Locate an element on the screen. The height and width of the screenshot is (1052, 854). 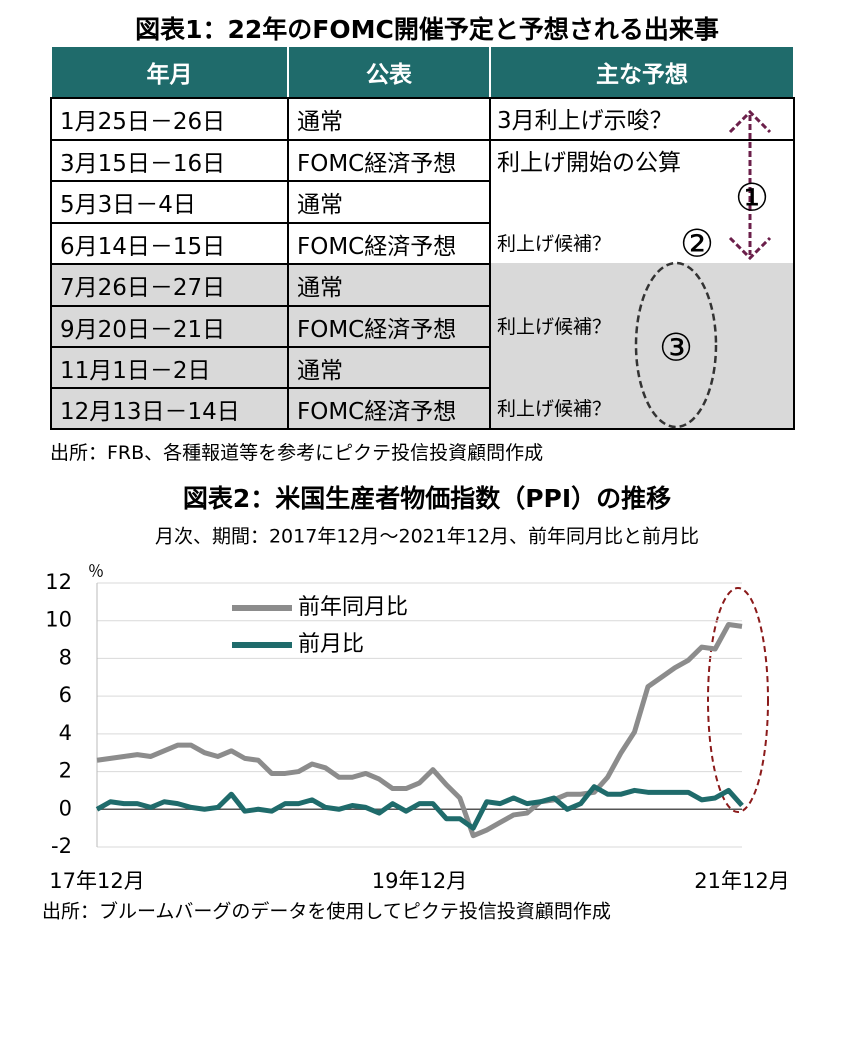
y-tick-label: 8 is located at coordinates (65, 657).